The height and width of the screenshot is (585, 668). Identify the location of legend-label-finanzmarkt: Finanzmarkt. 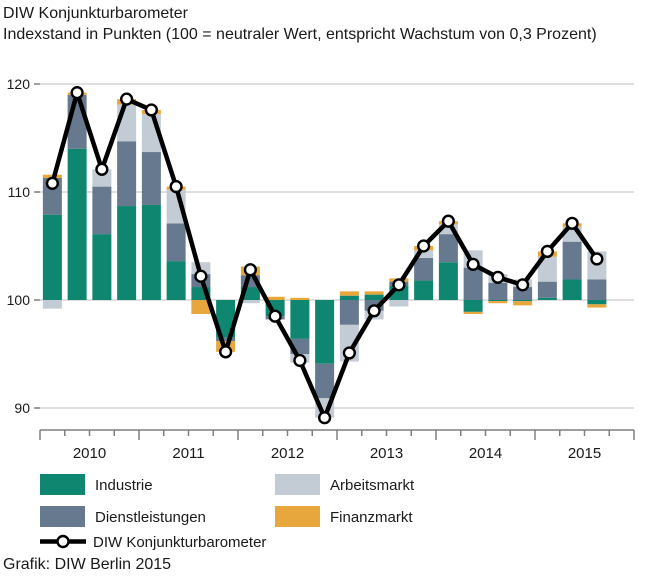
(371, 517).